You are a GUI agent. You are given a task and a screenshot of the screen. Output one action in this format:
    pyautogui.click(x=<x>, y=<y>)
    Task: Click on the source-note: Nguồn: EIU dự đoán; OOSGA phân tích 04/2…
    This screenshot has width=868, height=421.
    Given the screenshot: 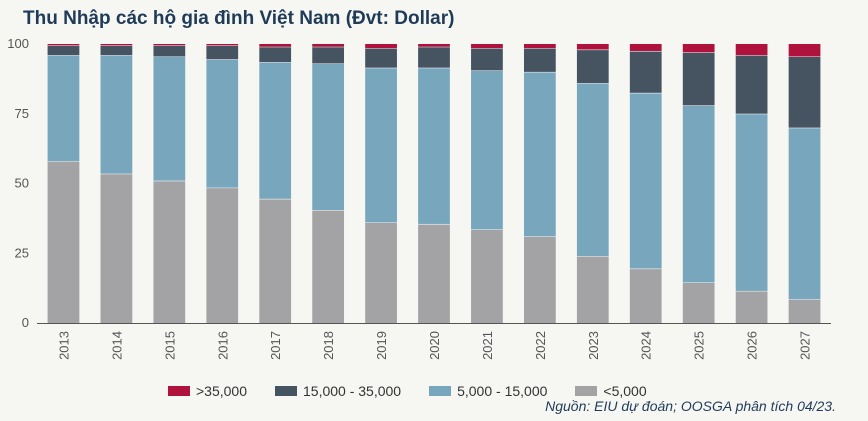 What is the action you would take?
    pyautogui.click(x=690, y=406)
    